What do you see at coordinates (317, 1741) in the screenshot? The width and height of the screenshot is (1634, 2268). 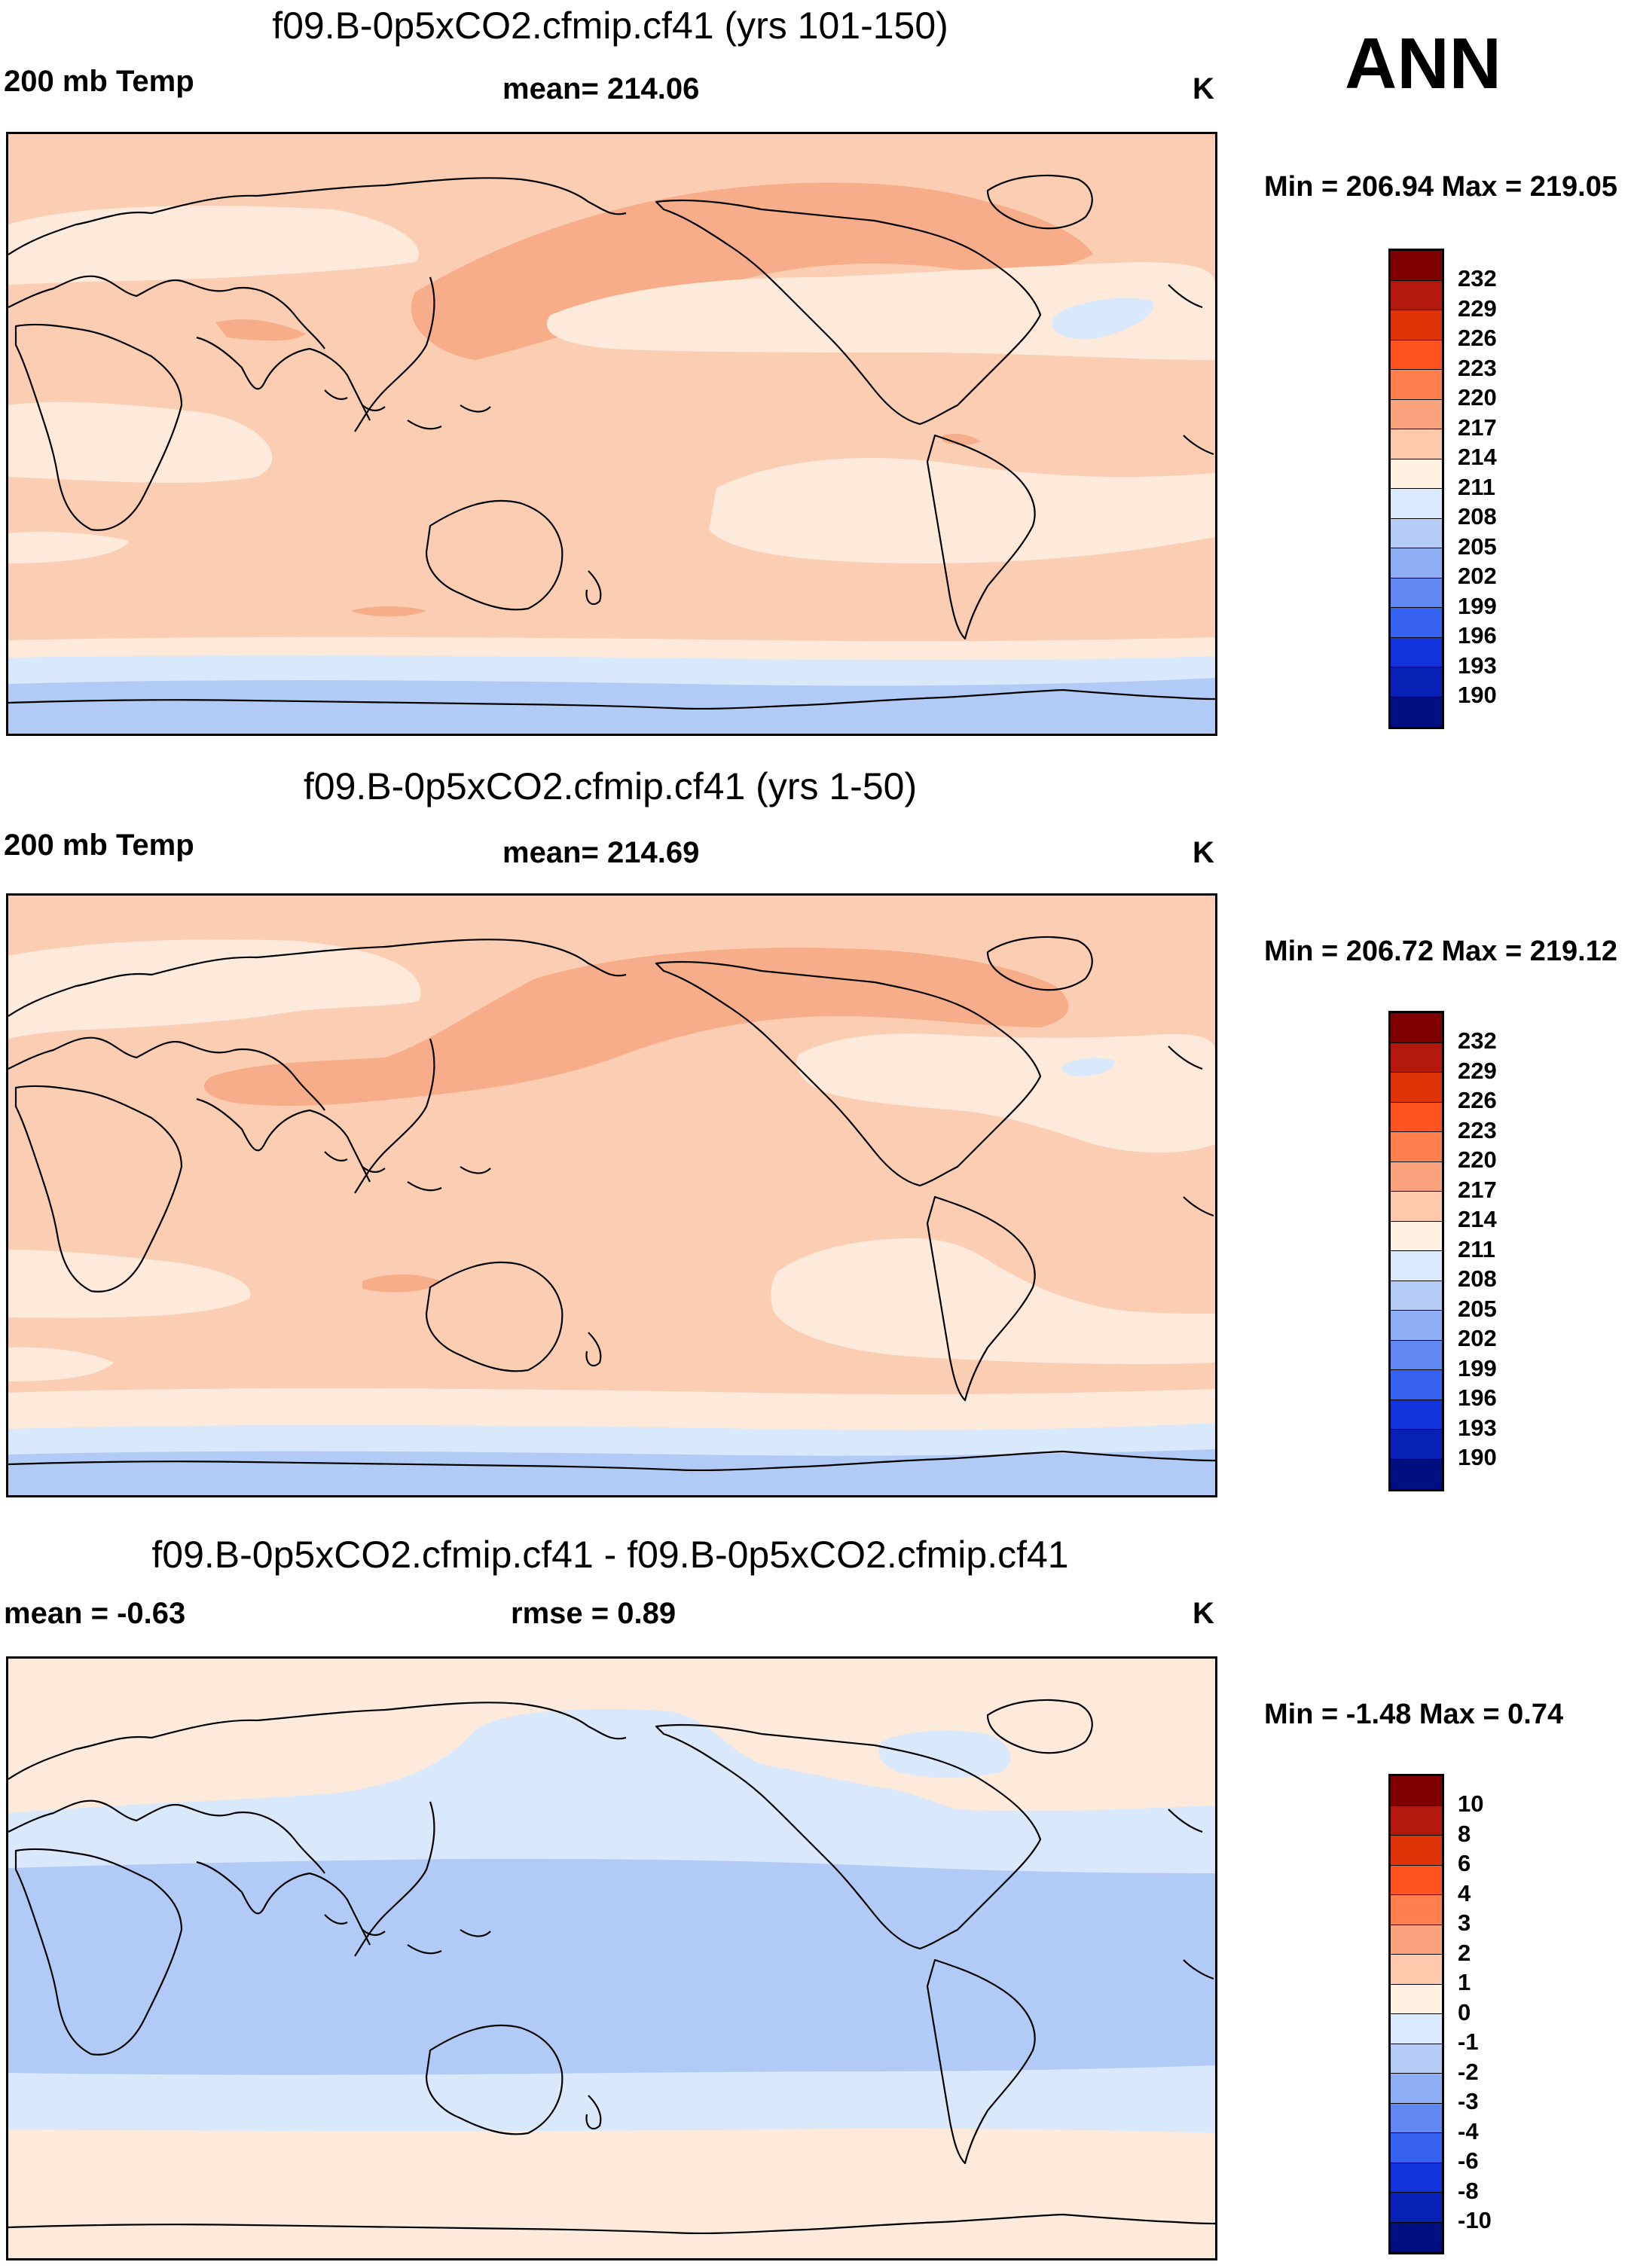 I see `map3-coast-eurasia-n` at bounding box center [317, 1741].